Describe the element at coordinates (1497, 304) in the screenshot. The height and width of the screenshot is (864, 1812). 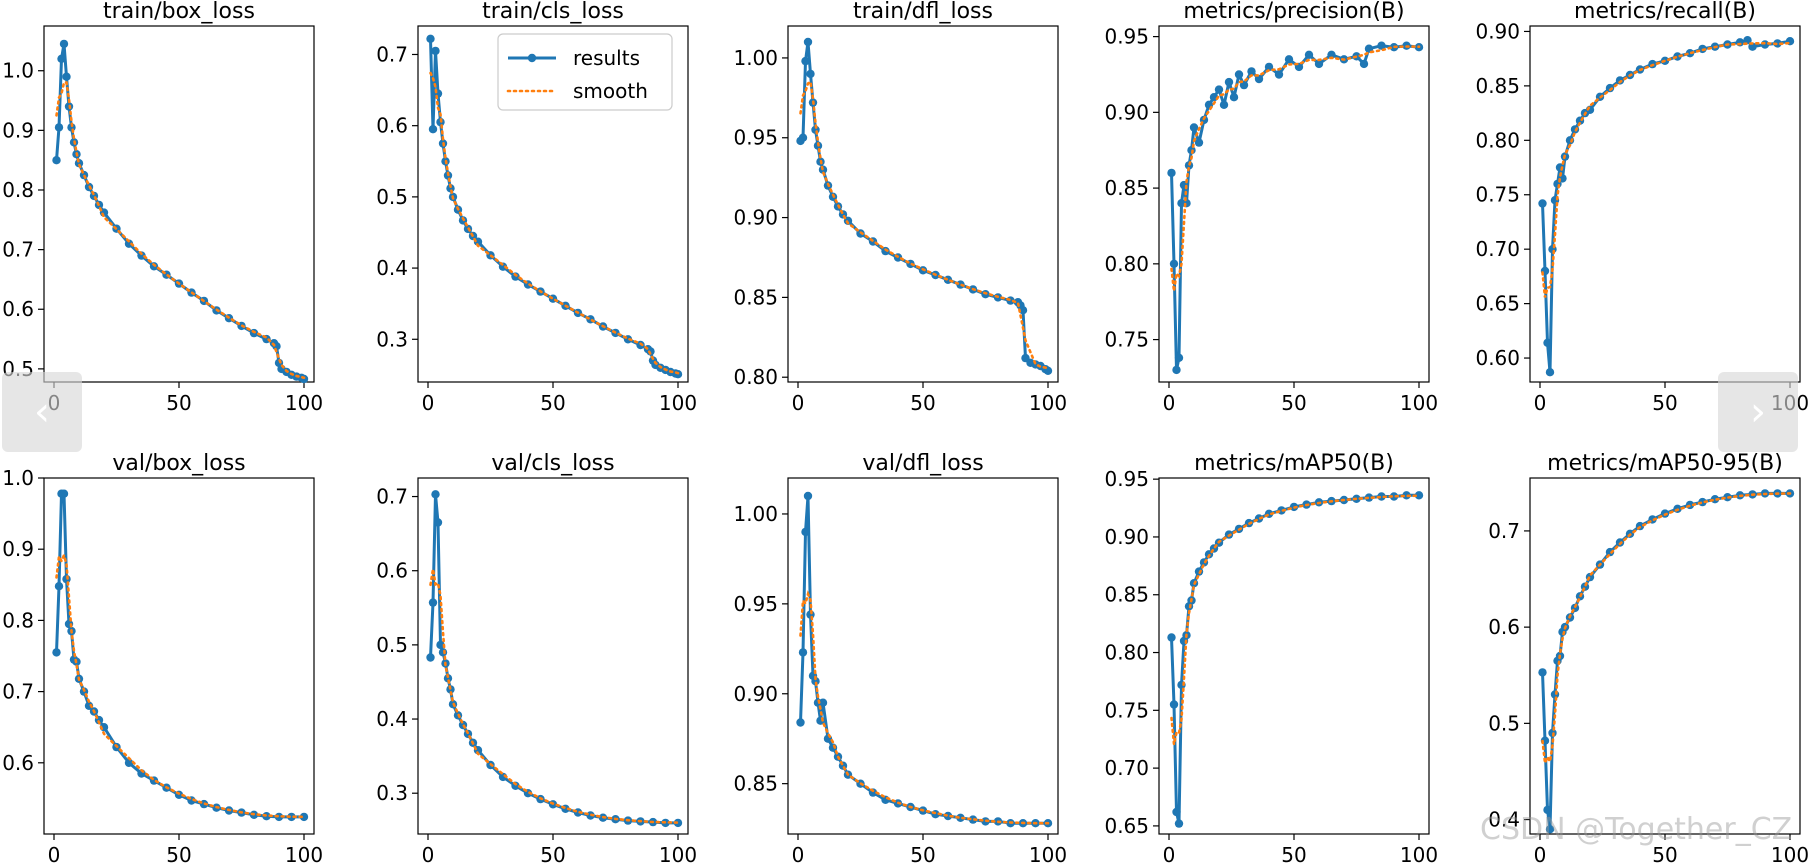
I see `y-tick-label: 0.65` at that location.